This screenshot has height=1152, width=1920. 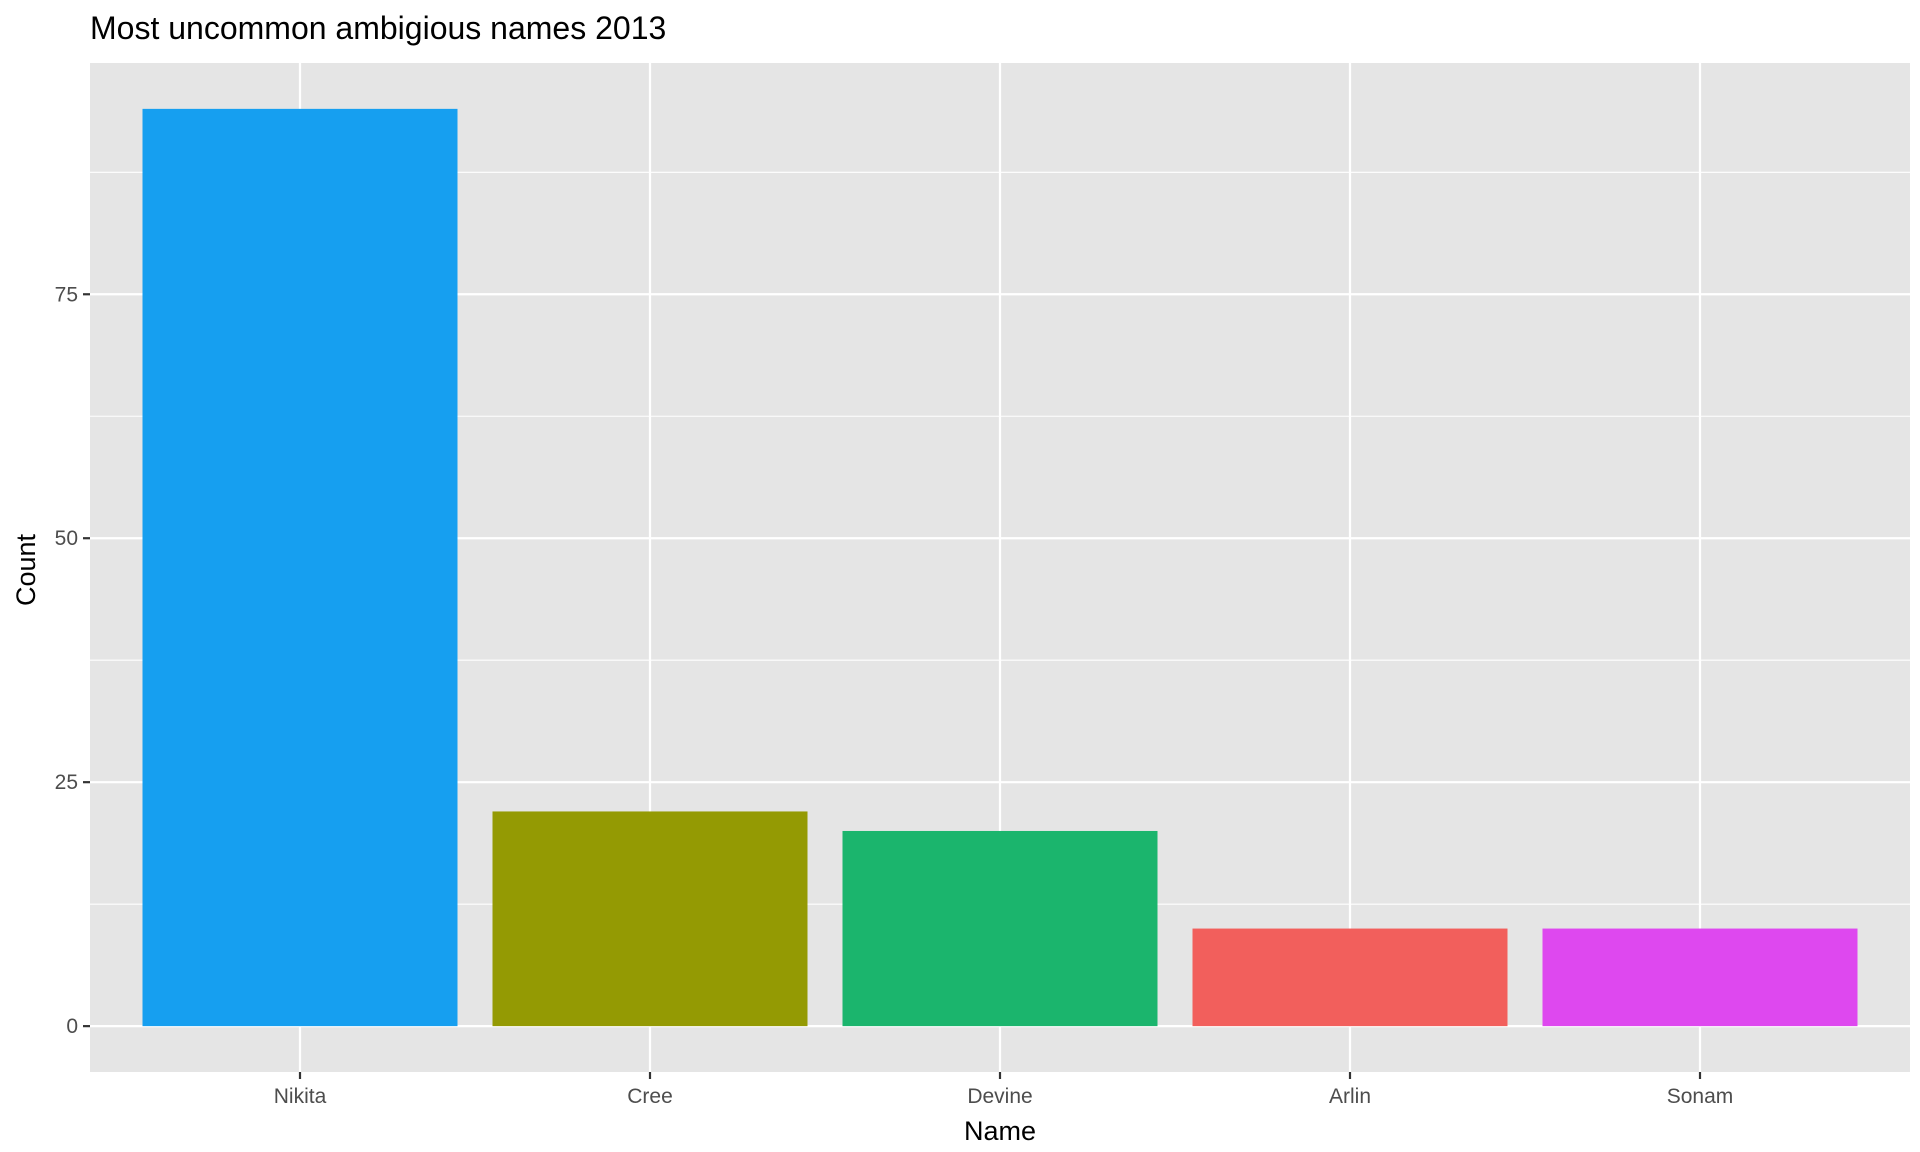 I want to click on x-tick-label: Arlin, so click(x=1350, y=1096).